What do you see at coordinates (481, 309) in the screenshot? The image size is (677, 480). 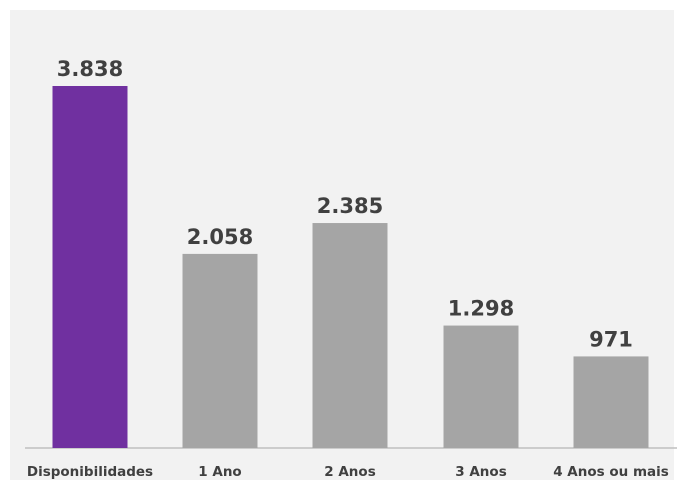 I see `value-label-3: 1.298` at bounding box center [481, 309].